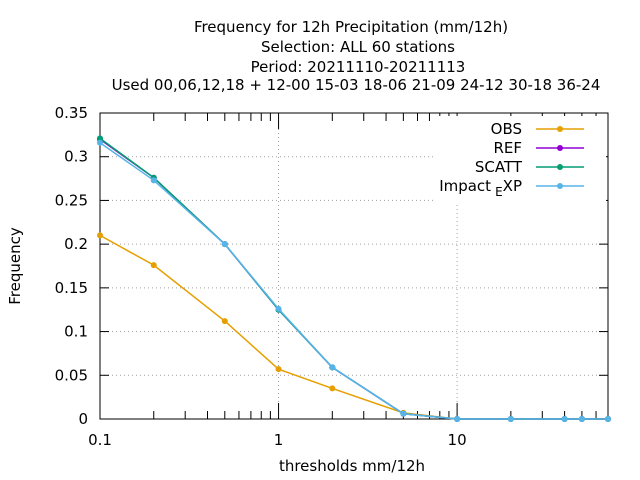  I want to click on legend-entry-obs: OBS, so click(537, 129).